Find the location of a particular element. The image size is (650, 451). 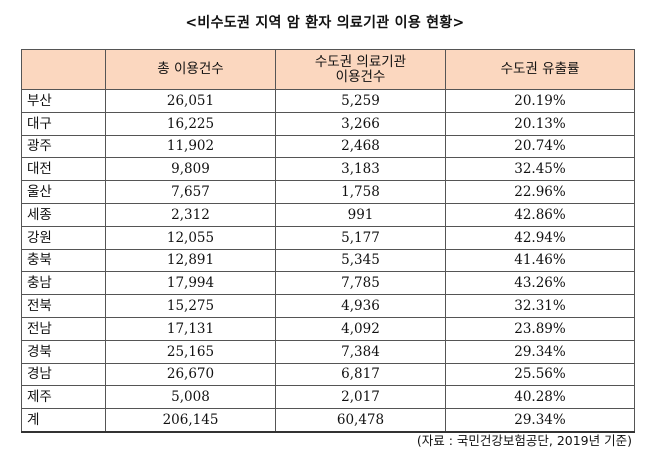

table-row: 대전 9,809 3,183 32.45% is located at coordinates (328, 169).